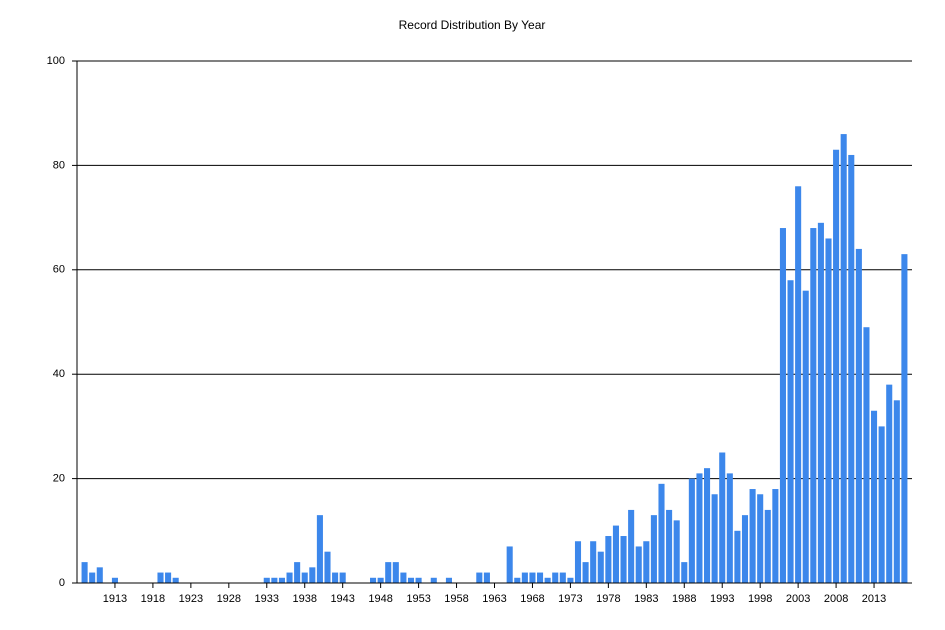 The image size is (945, 630). Describe the element at coordinates (570, 599) in the screenshot. I see `x-tick-label: 1973` at that location.